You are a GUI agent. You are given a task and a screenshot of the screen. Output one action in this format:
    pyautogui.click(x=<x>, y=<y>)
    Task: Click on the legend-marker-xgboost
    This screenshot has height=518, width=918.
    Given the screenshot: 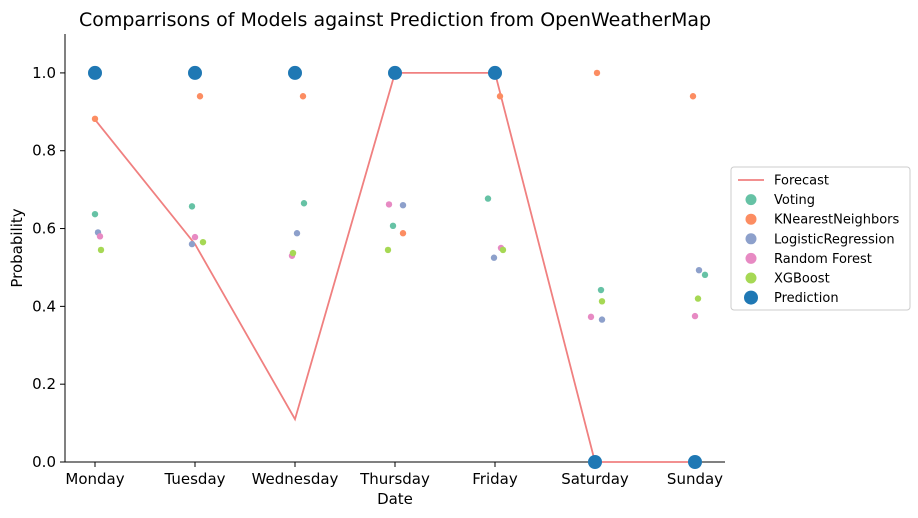 What is the action you would take?
    pyautogui.click(x=751, y=278)
    